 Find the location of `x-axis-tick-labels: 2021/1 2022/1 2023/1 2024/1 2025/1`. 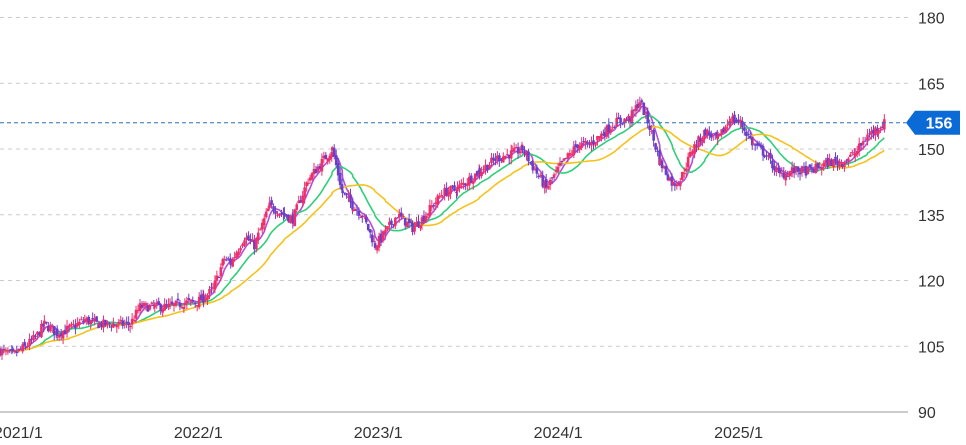

x-axis-tick-labels: 2021/1 2022/1 2023/1 2024/1 2025/1 is located at coordinates (381, 433).